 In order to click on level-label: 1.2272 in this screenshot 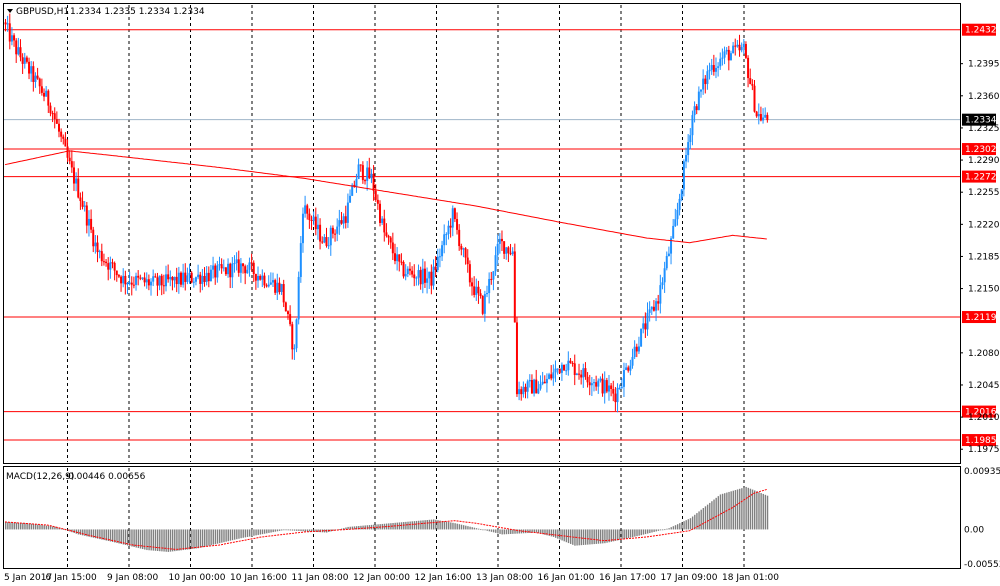, I will do `click(981, 178)`.